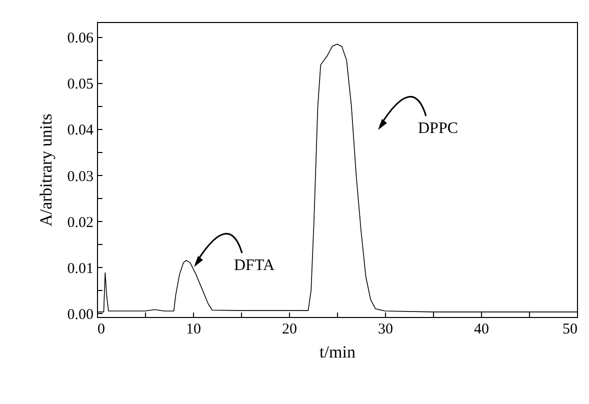 The image size is (589, 404). Describe the element at coordinates (254, 265) in the screenshot. I see `annotation: DFTA` at that location.